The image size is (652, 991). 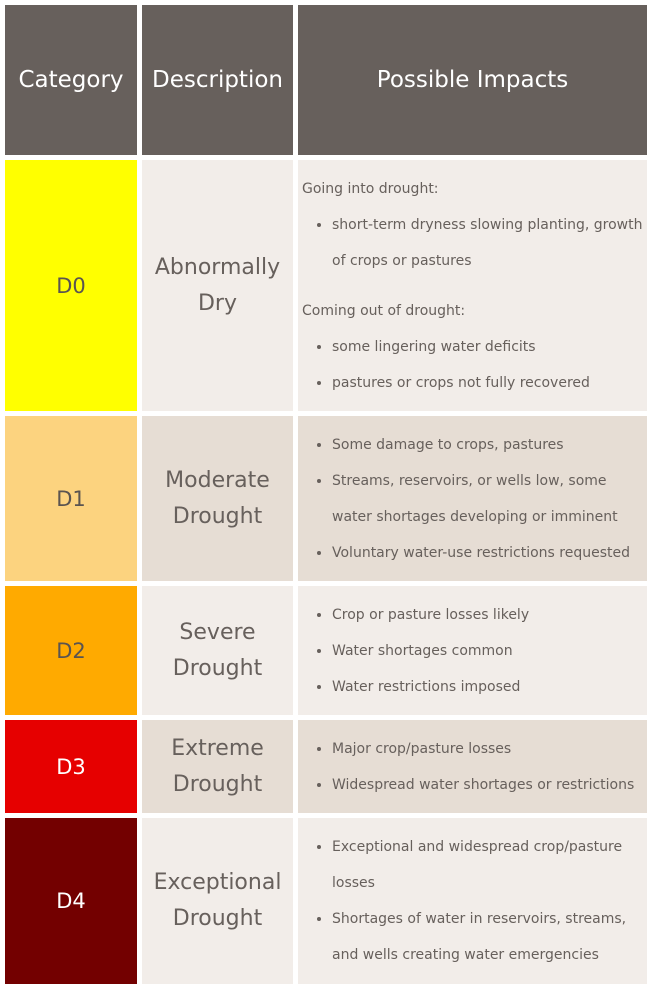 I want to click on header-possible-impacts: Possible Impacts, so click(x=472, y=80).